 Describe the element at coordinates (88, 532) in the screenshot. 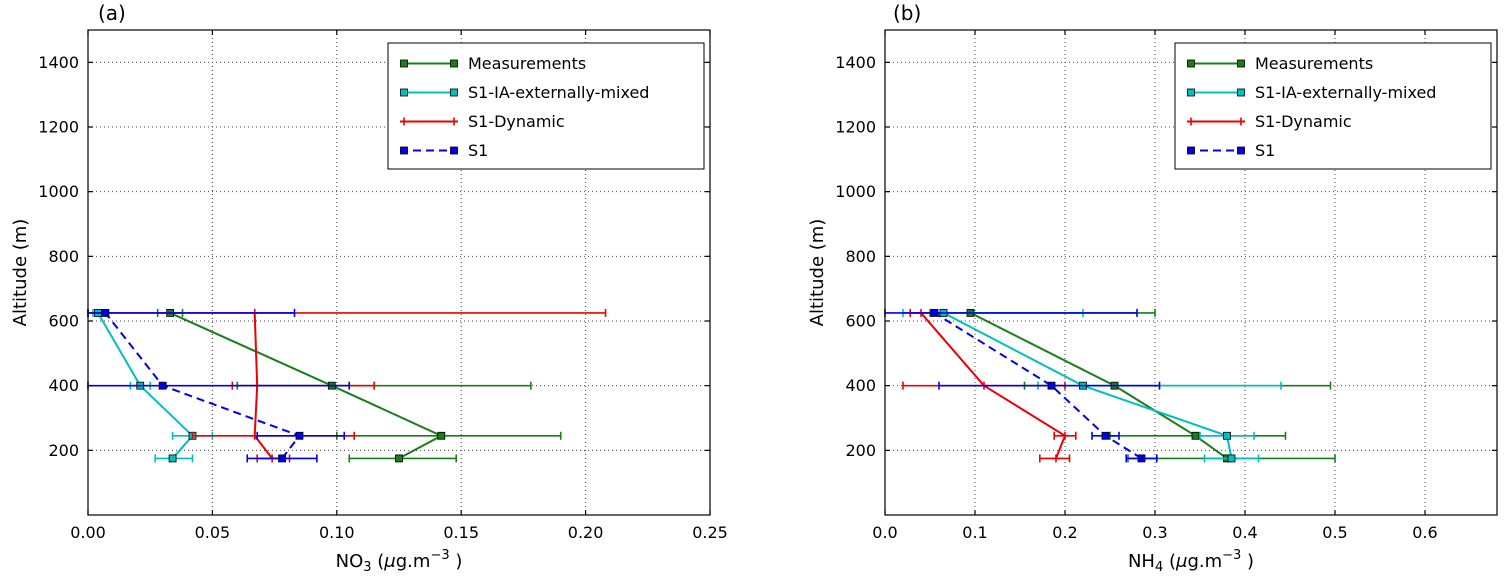

I see `x-tick-label: 0.00` at that location.